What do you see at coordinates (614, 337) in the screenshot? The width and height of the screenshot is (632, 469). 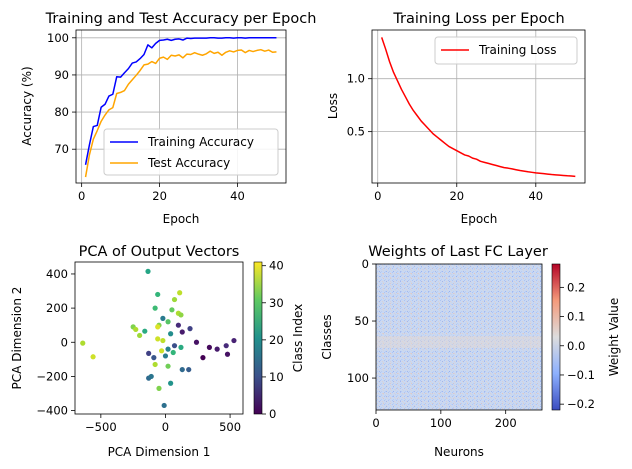 I see `weights-colorbar-label: Weight Value` at bounding box center [614, 337].